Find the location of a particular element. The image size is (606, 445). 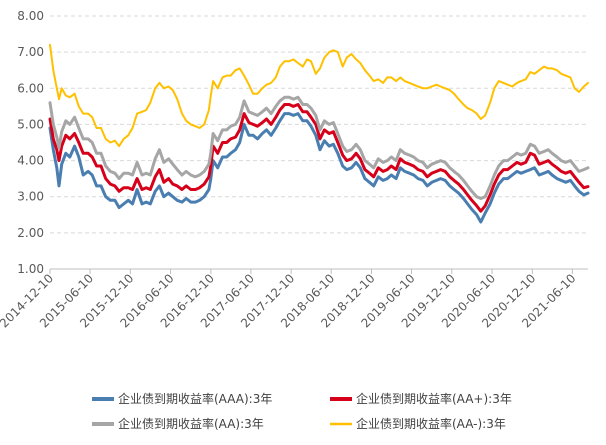

y-axis: 1.00 2.00 3.00 4.00 5.00 6.00 7.00 8.00 is located at coordinates (30, 142).